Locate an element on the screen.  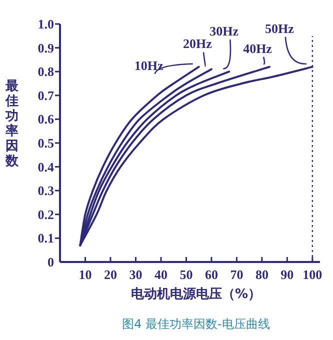
x-tick-label: 10 is located at coordinates (85, 274).